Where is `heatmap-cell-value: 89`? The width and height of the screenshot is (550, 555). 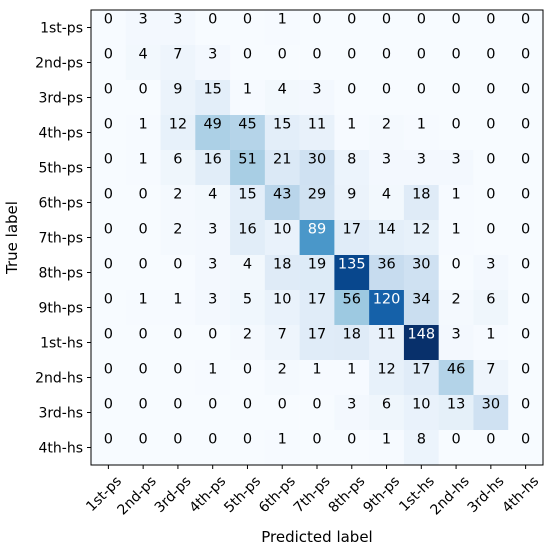 heatmap-cell-value: 89 is located at coordinates (317, 230).